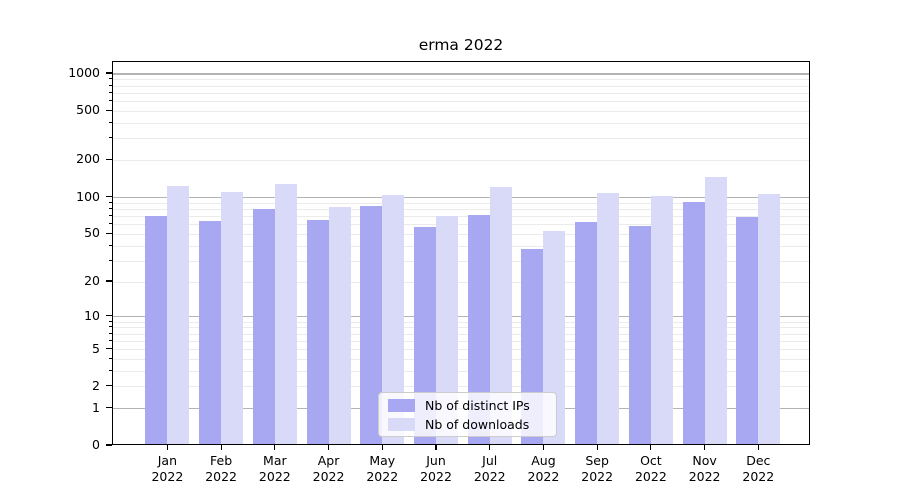 Image resolution: width=900 pixels, height=500 pixels. Describe the element at coordinates (715, 310) in the screenshot. I see `bar-downloads-nov` at that location.